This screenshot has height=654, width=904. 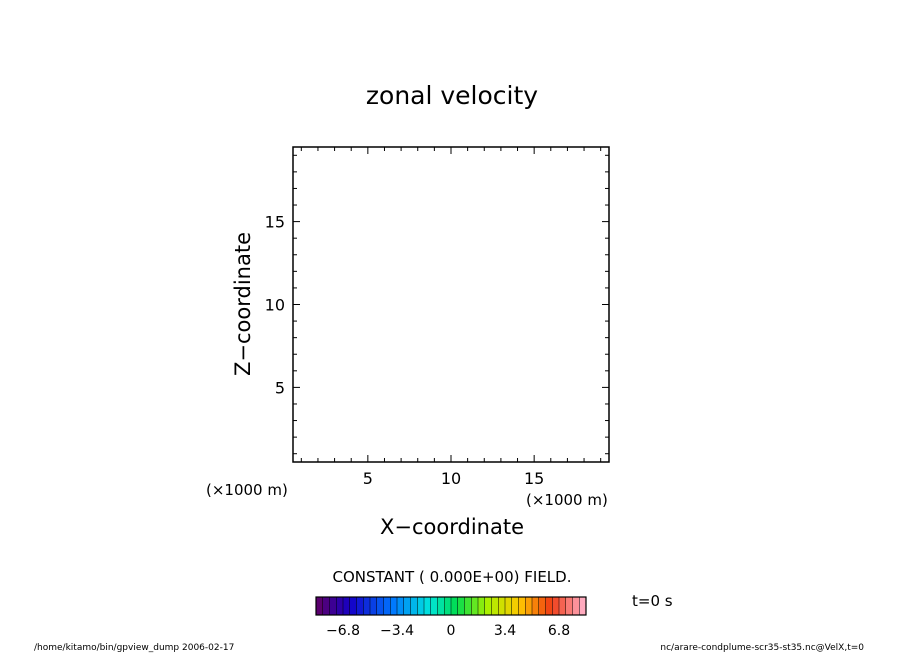 What do you see at coordinates (243, 304) in the screenshot?
I see `y-axis-label: Z−coordinate` at bounding box center [243, 304].